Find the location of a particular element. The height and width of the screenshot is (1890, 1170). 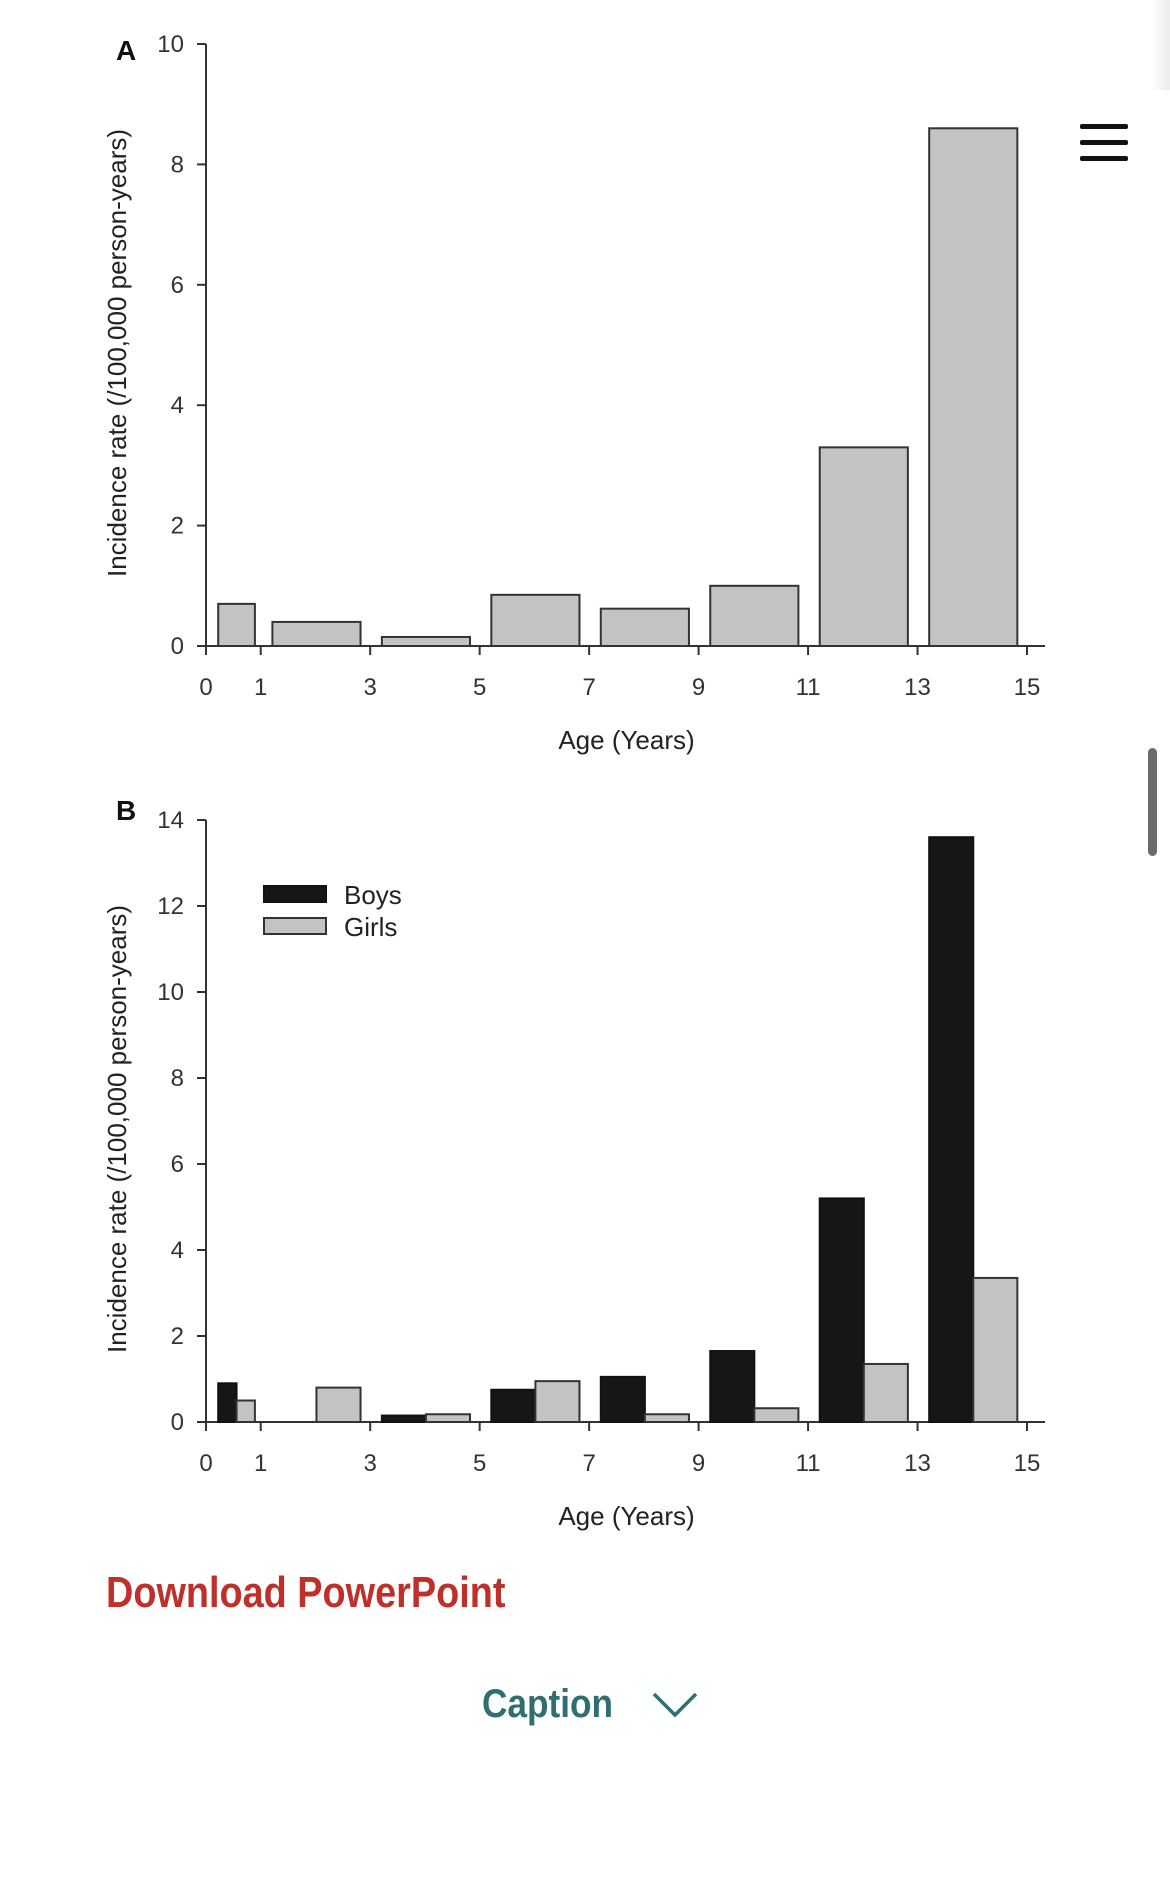

legend-label: Girls is located at coordinates (370, 927).